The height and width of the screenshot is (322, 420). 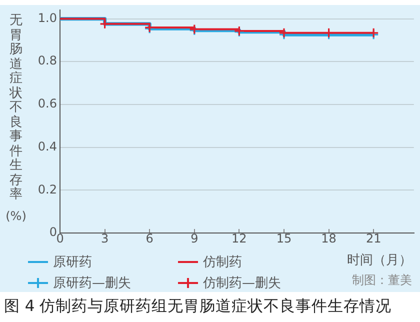 What do you see at coordinates (284, 238) in the screenshot?
I see `x-tick-label: 15` at bounding box center [284, 238].